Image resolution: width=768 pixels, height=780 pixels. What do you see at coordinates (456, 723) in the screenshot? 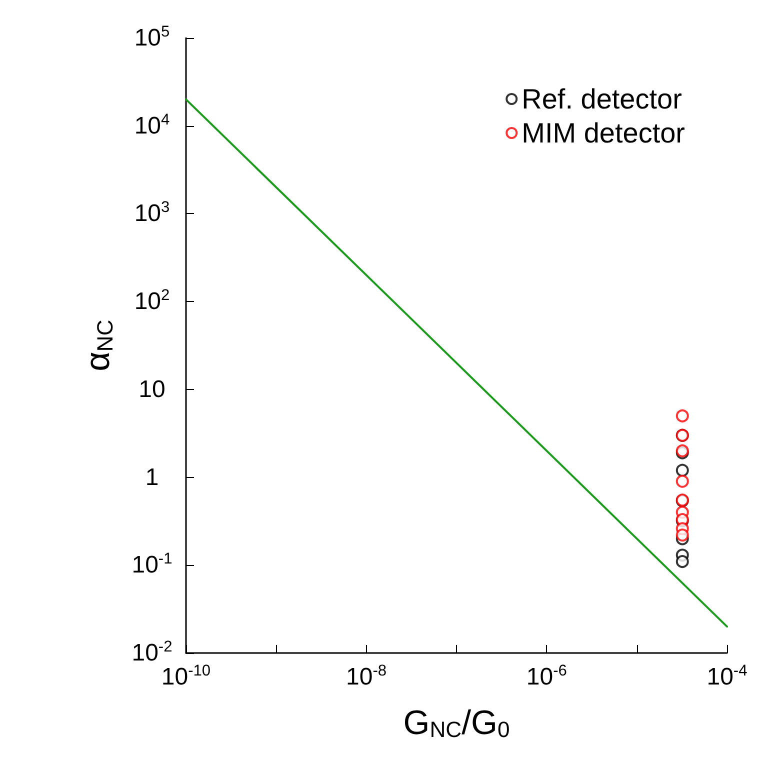
I see `x-axis-title: GNC/G0` at bounding box center [456, 723].